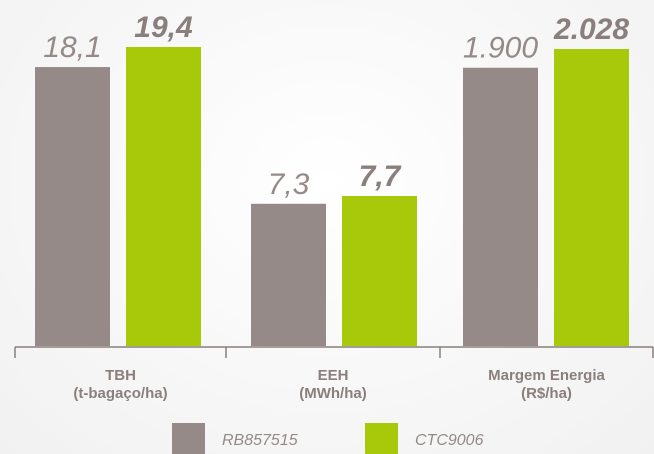 The width and height of the screenshot is (654, 454). Describe the element at coordinates (449, 440) in the screenshot. I see `legend-label: CTC9006` at that location.